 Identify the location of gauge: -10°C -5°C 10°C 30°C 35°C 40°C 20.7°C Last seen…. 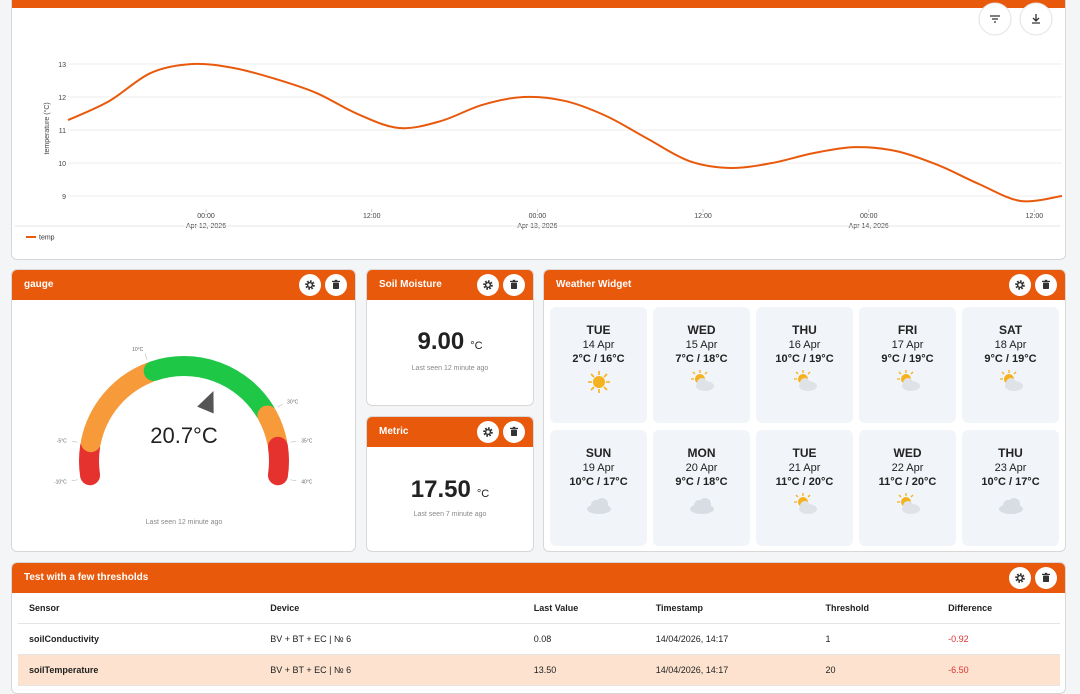
(183, 436).